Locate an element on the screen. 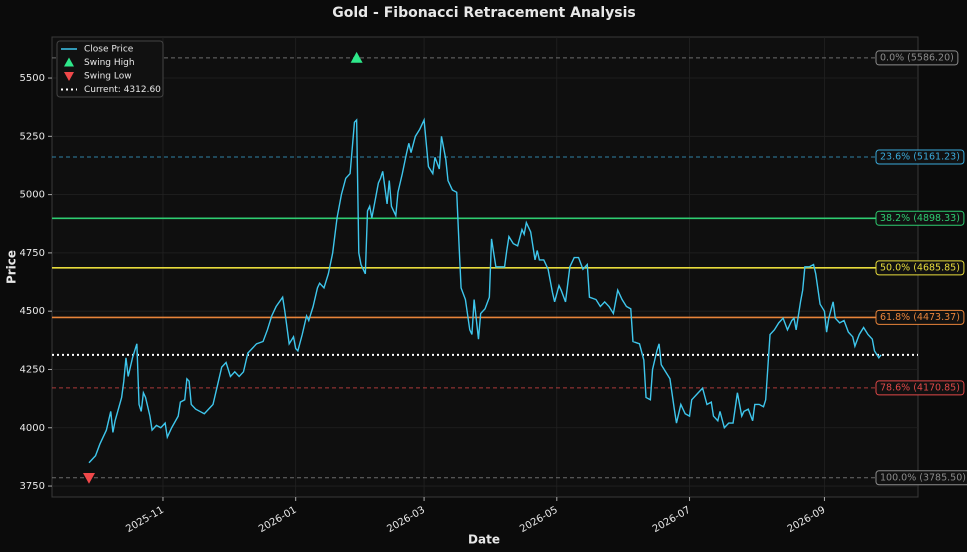 Image resolution: width=967 pixels, height=552 pixels. legend-label: Close Price is located at coordinates (109, 50).